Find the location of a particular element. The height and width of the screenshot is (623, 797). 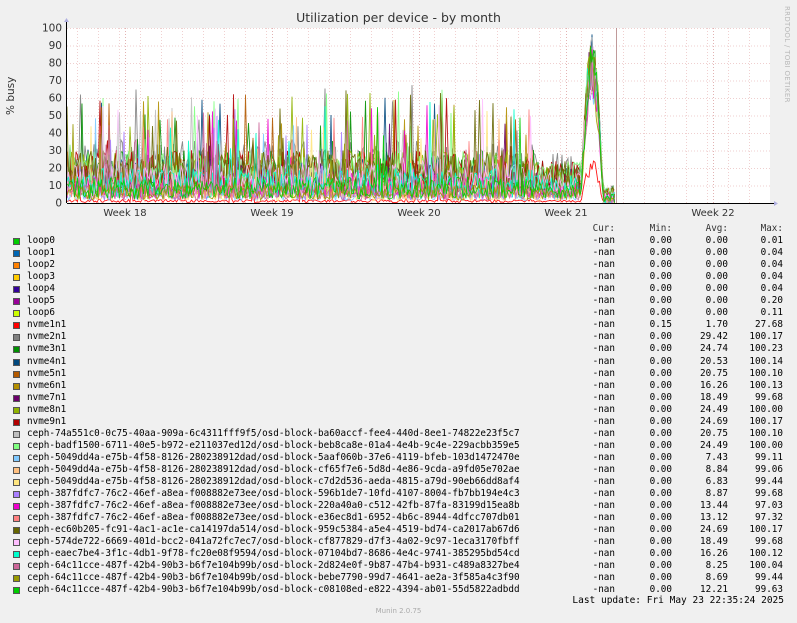

legend-series-name: loop5 is located at coordinates (41, 301).